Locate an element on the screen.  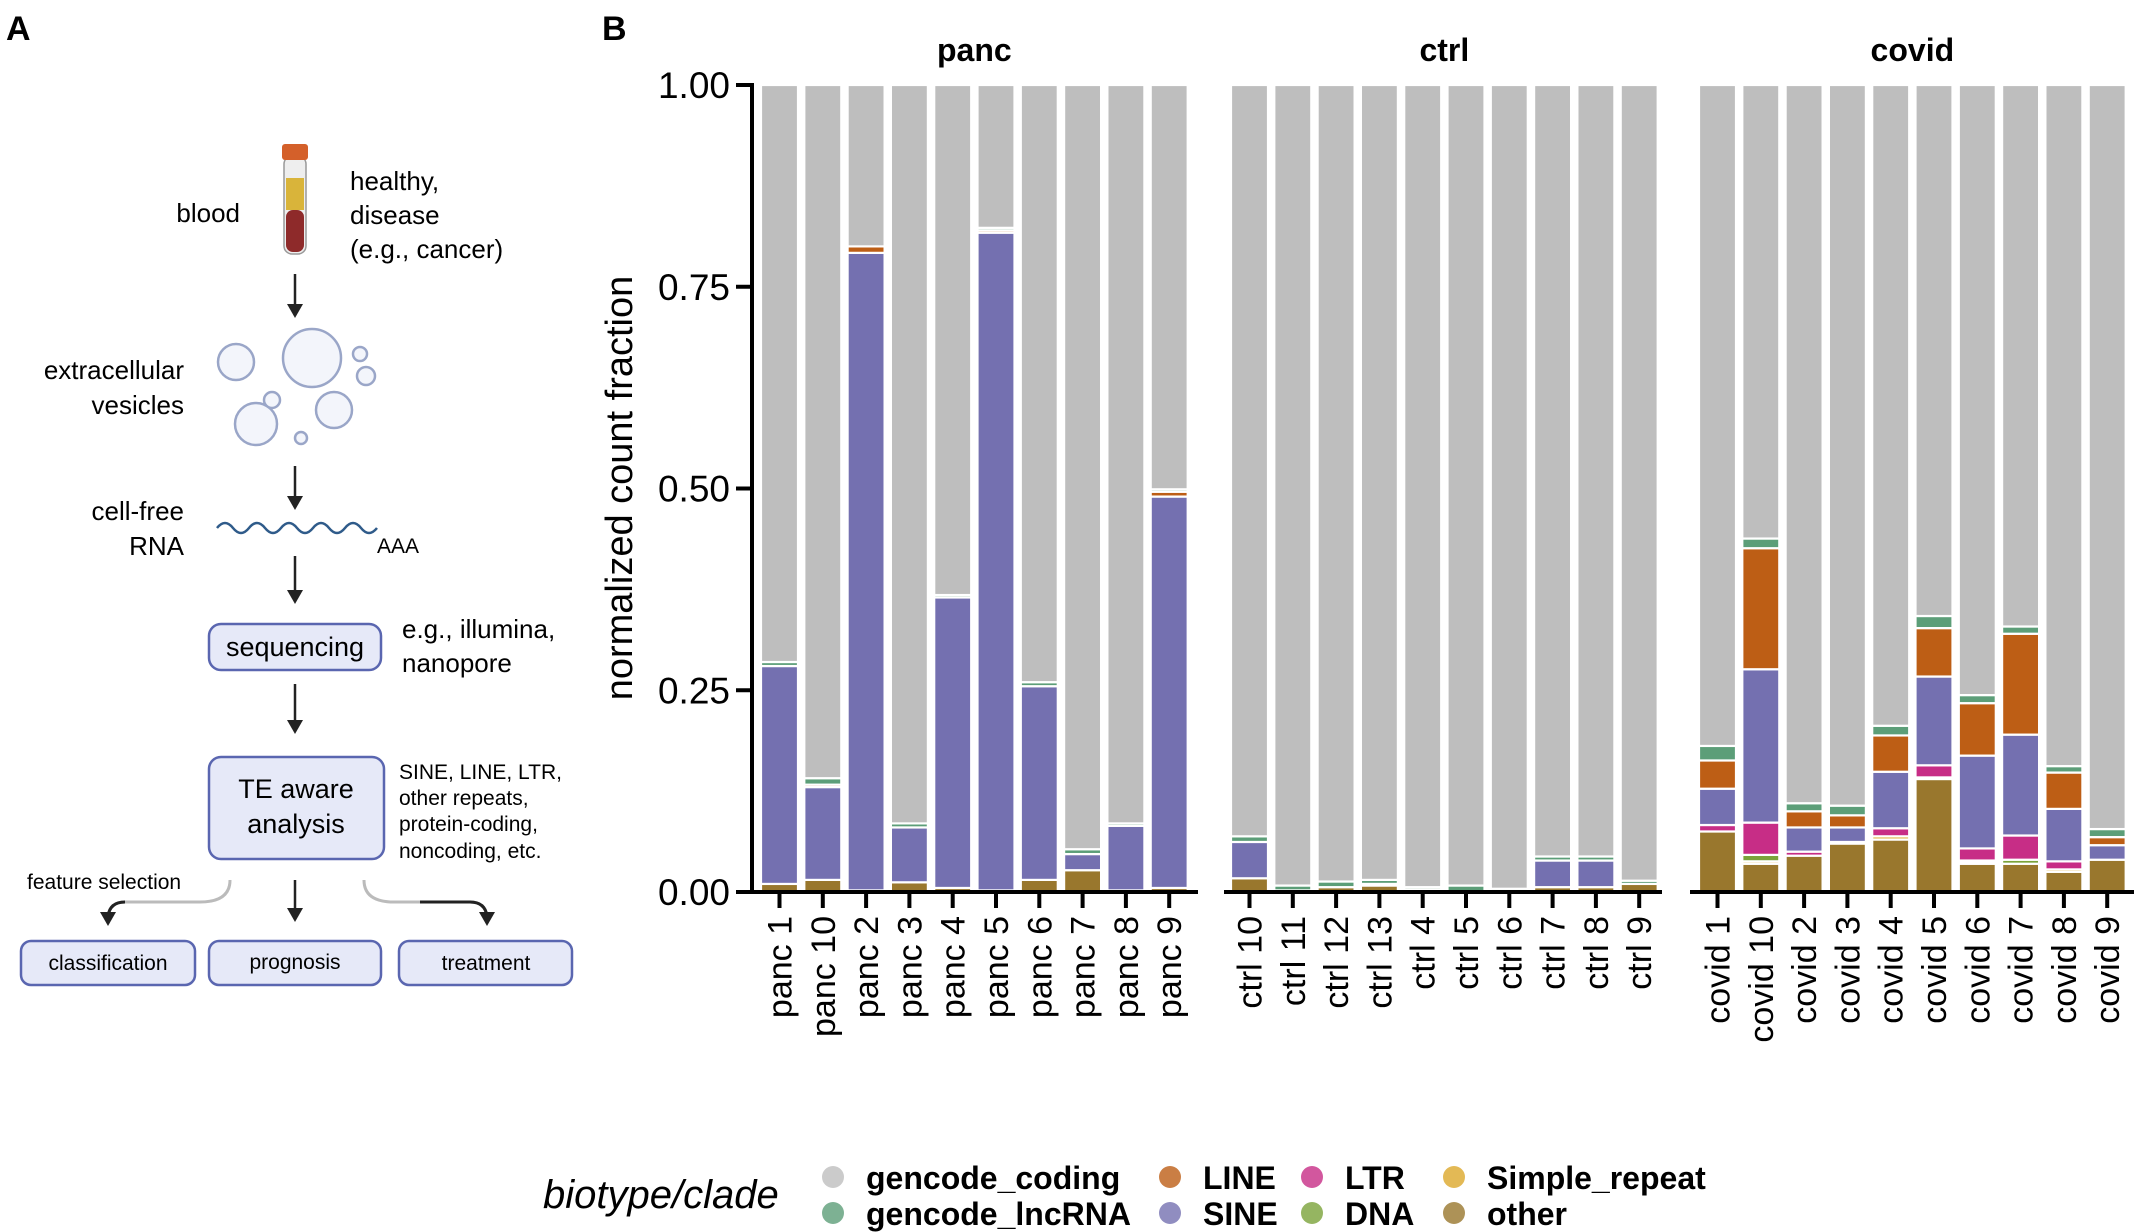
x-tick-label: panc 2 is located at coordinates (867, 967).